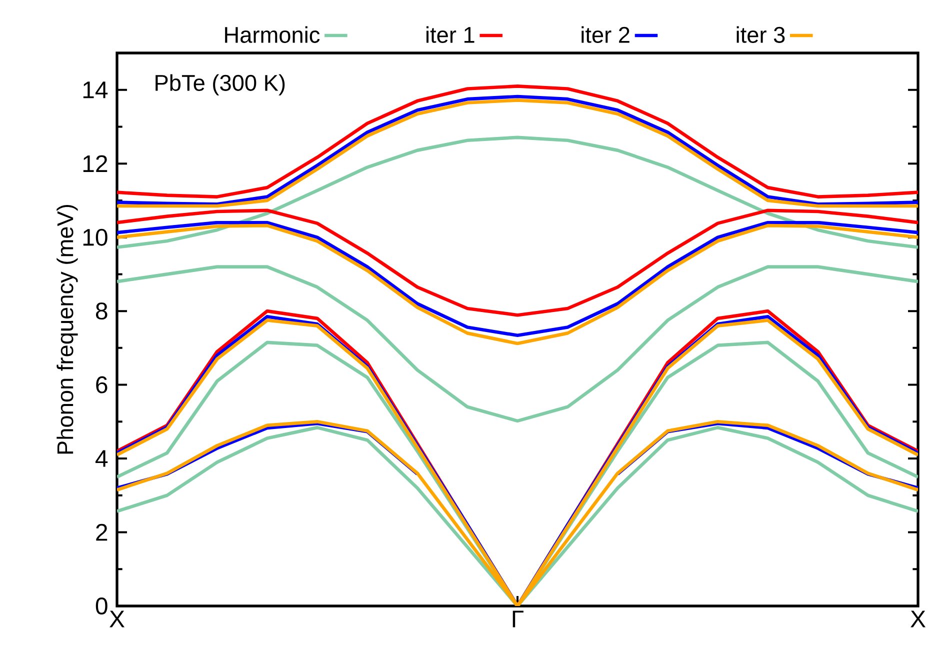 The height and width of the screenshot is (646, 930). I want to click on y-tick-label: 4, so click(101, 458).